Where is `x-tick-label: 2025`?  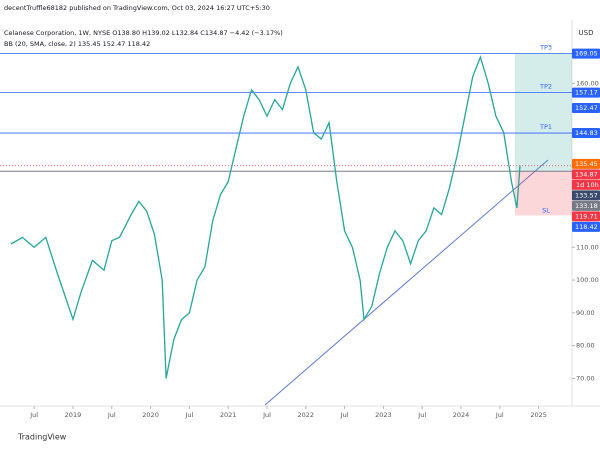
x-tick-label: 2025 is located at coordinates (538, 415).